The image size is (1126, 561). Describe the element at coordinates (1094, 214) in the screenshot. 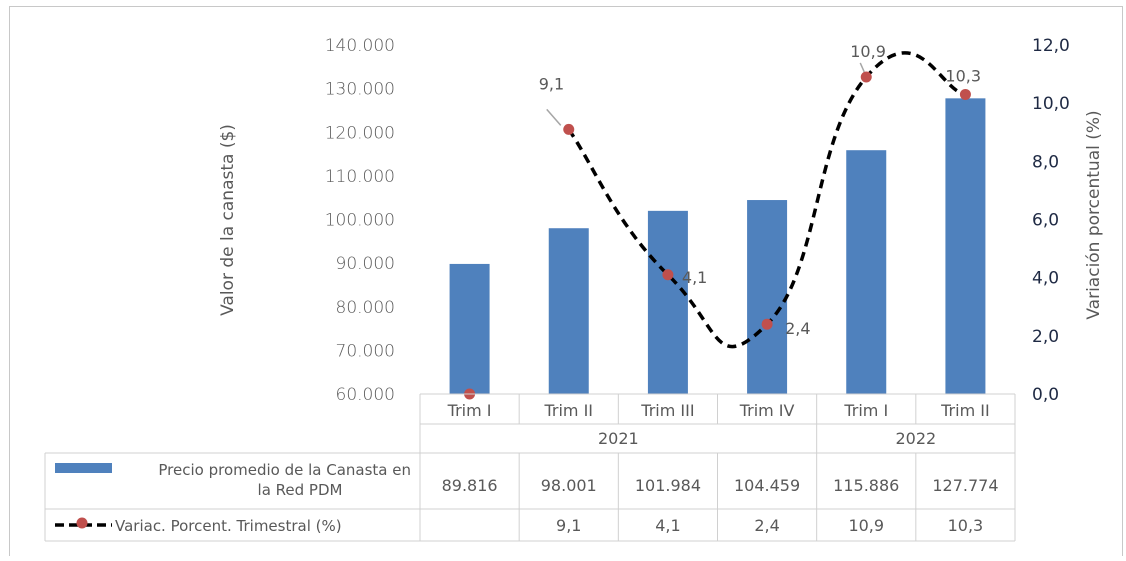

I see `y-axis-title-right: Variación porcentual (%)` at that location.